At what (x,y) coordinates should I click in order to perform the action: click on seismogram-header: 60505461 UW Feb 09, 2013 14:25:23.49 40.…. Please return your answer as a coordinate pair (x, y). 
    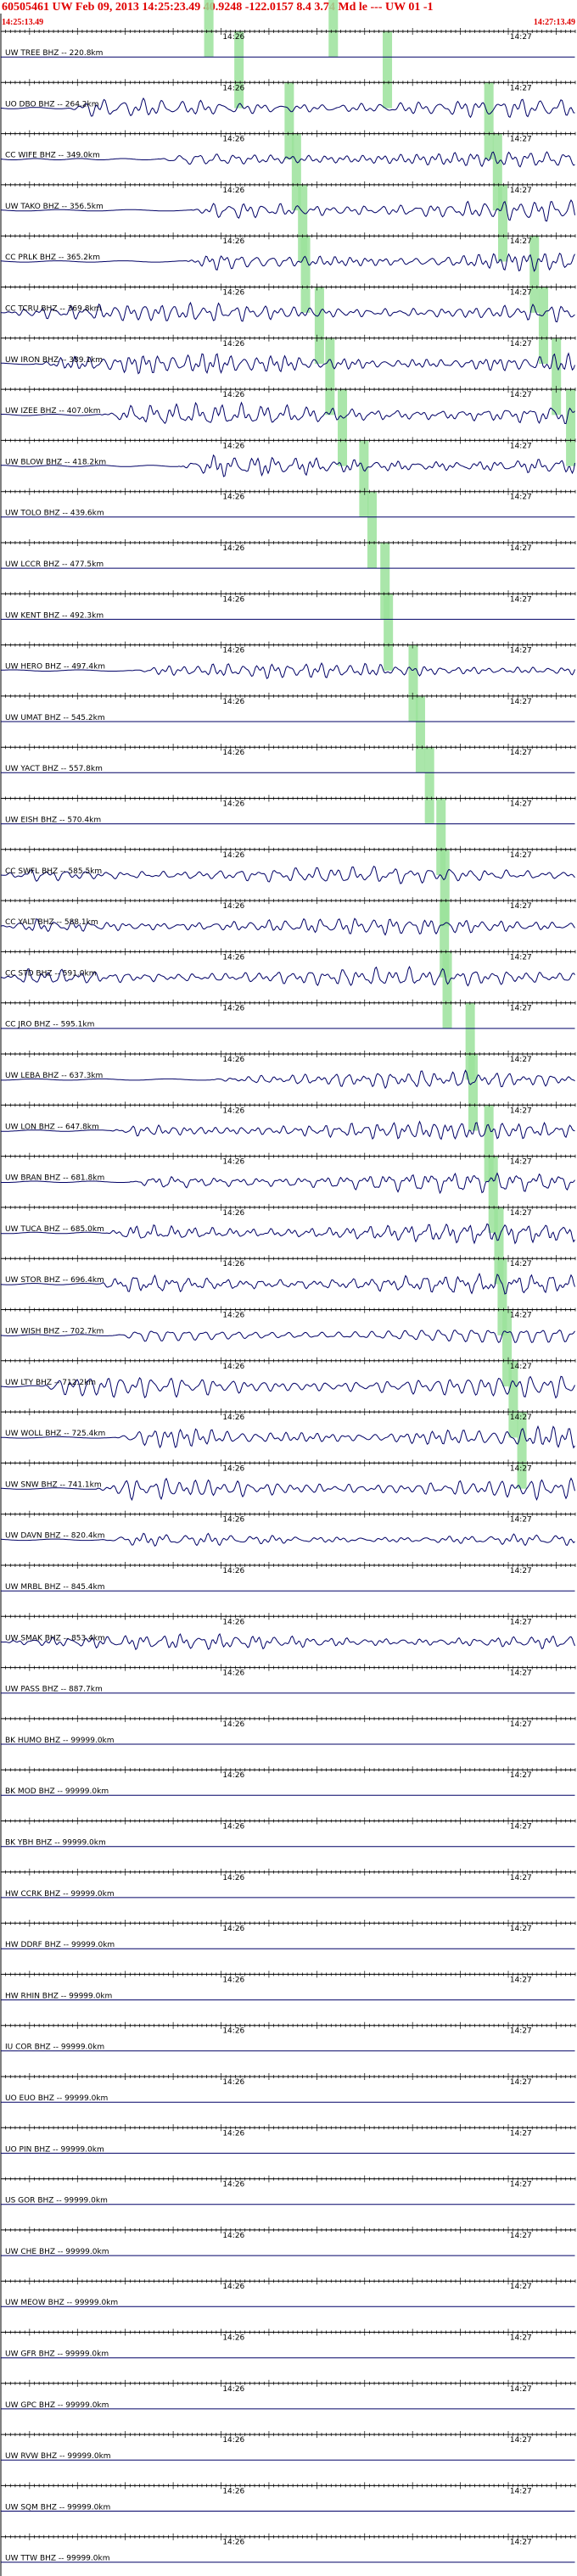
    Looking at the image, I should click on (288, 15).